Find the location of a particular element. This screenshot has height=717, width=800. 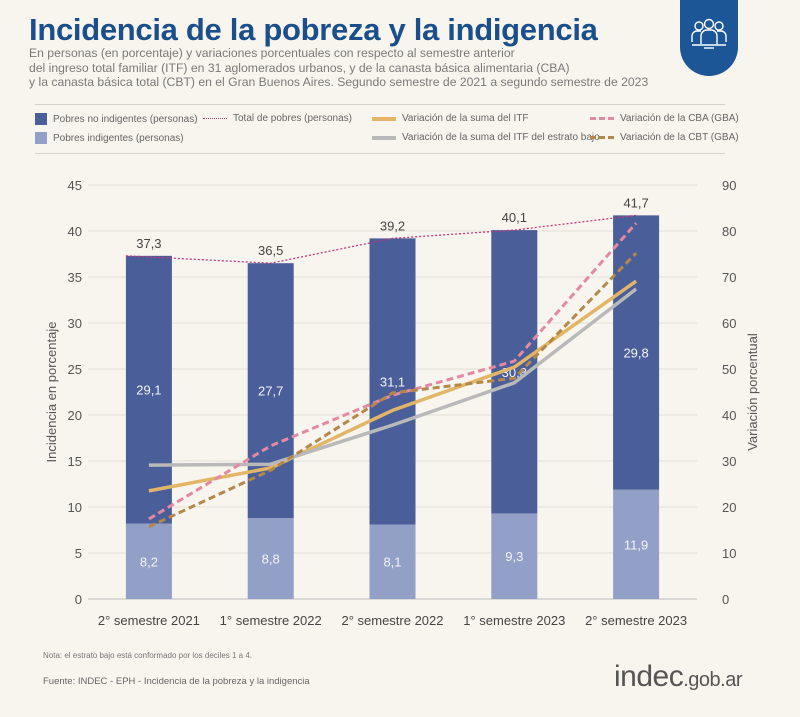

bar-label-indigentes: 9,3 is located at coordinates (514, 556).